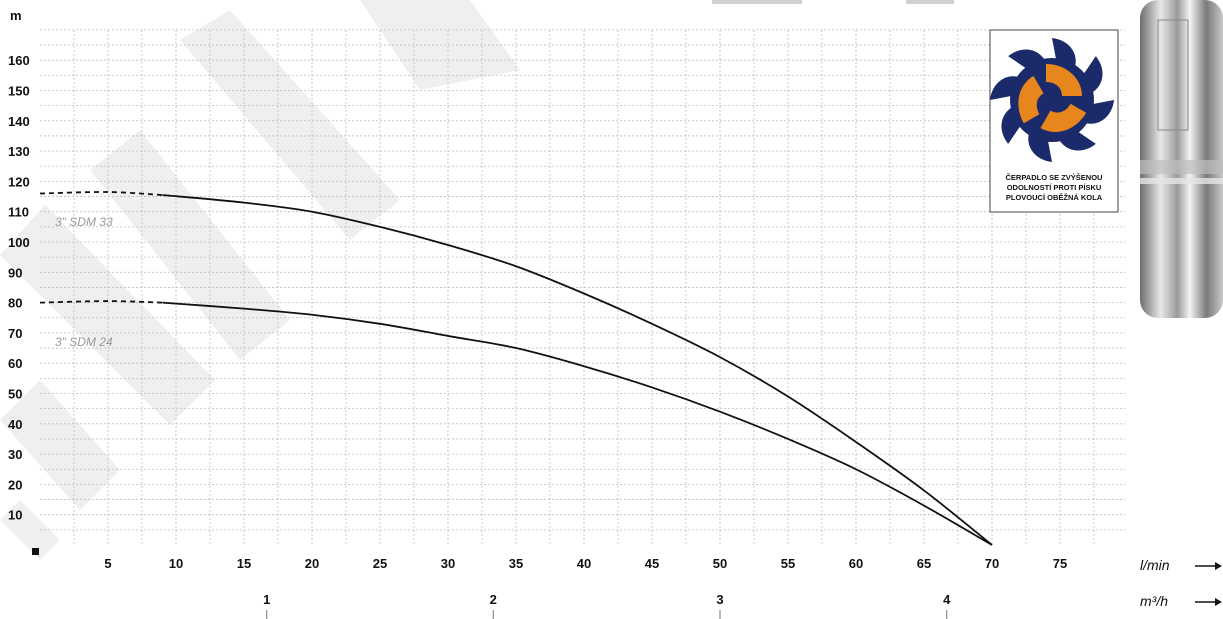 Image resolution: width=1223 pixels, height=619 pixels. Describe the element at coordinates (107, 563) in the screenshot. I see `x-tick-label: 5` at that location.